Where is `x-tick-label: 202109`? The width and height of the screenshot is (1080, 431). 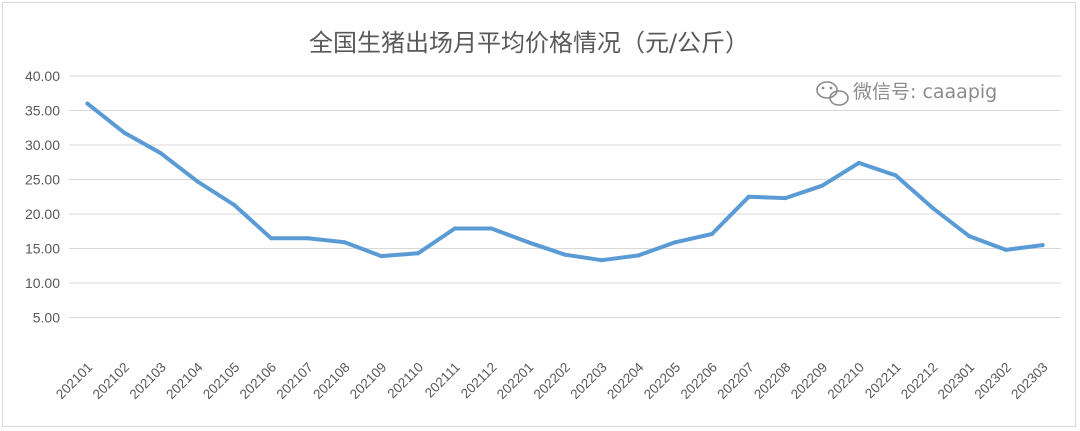
x-tick-label: 202109 is located at coordinates (368, 381).